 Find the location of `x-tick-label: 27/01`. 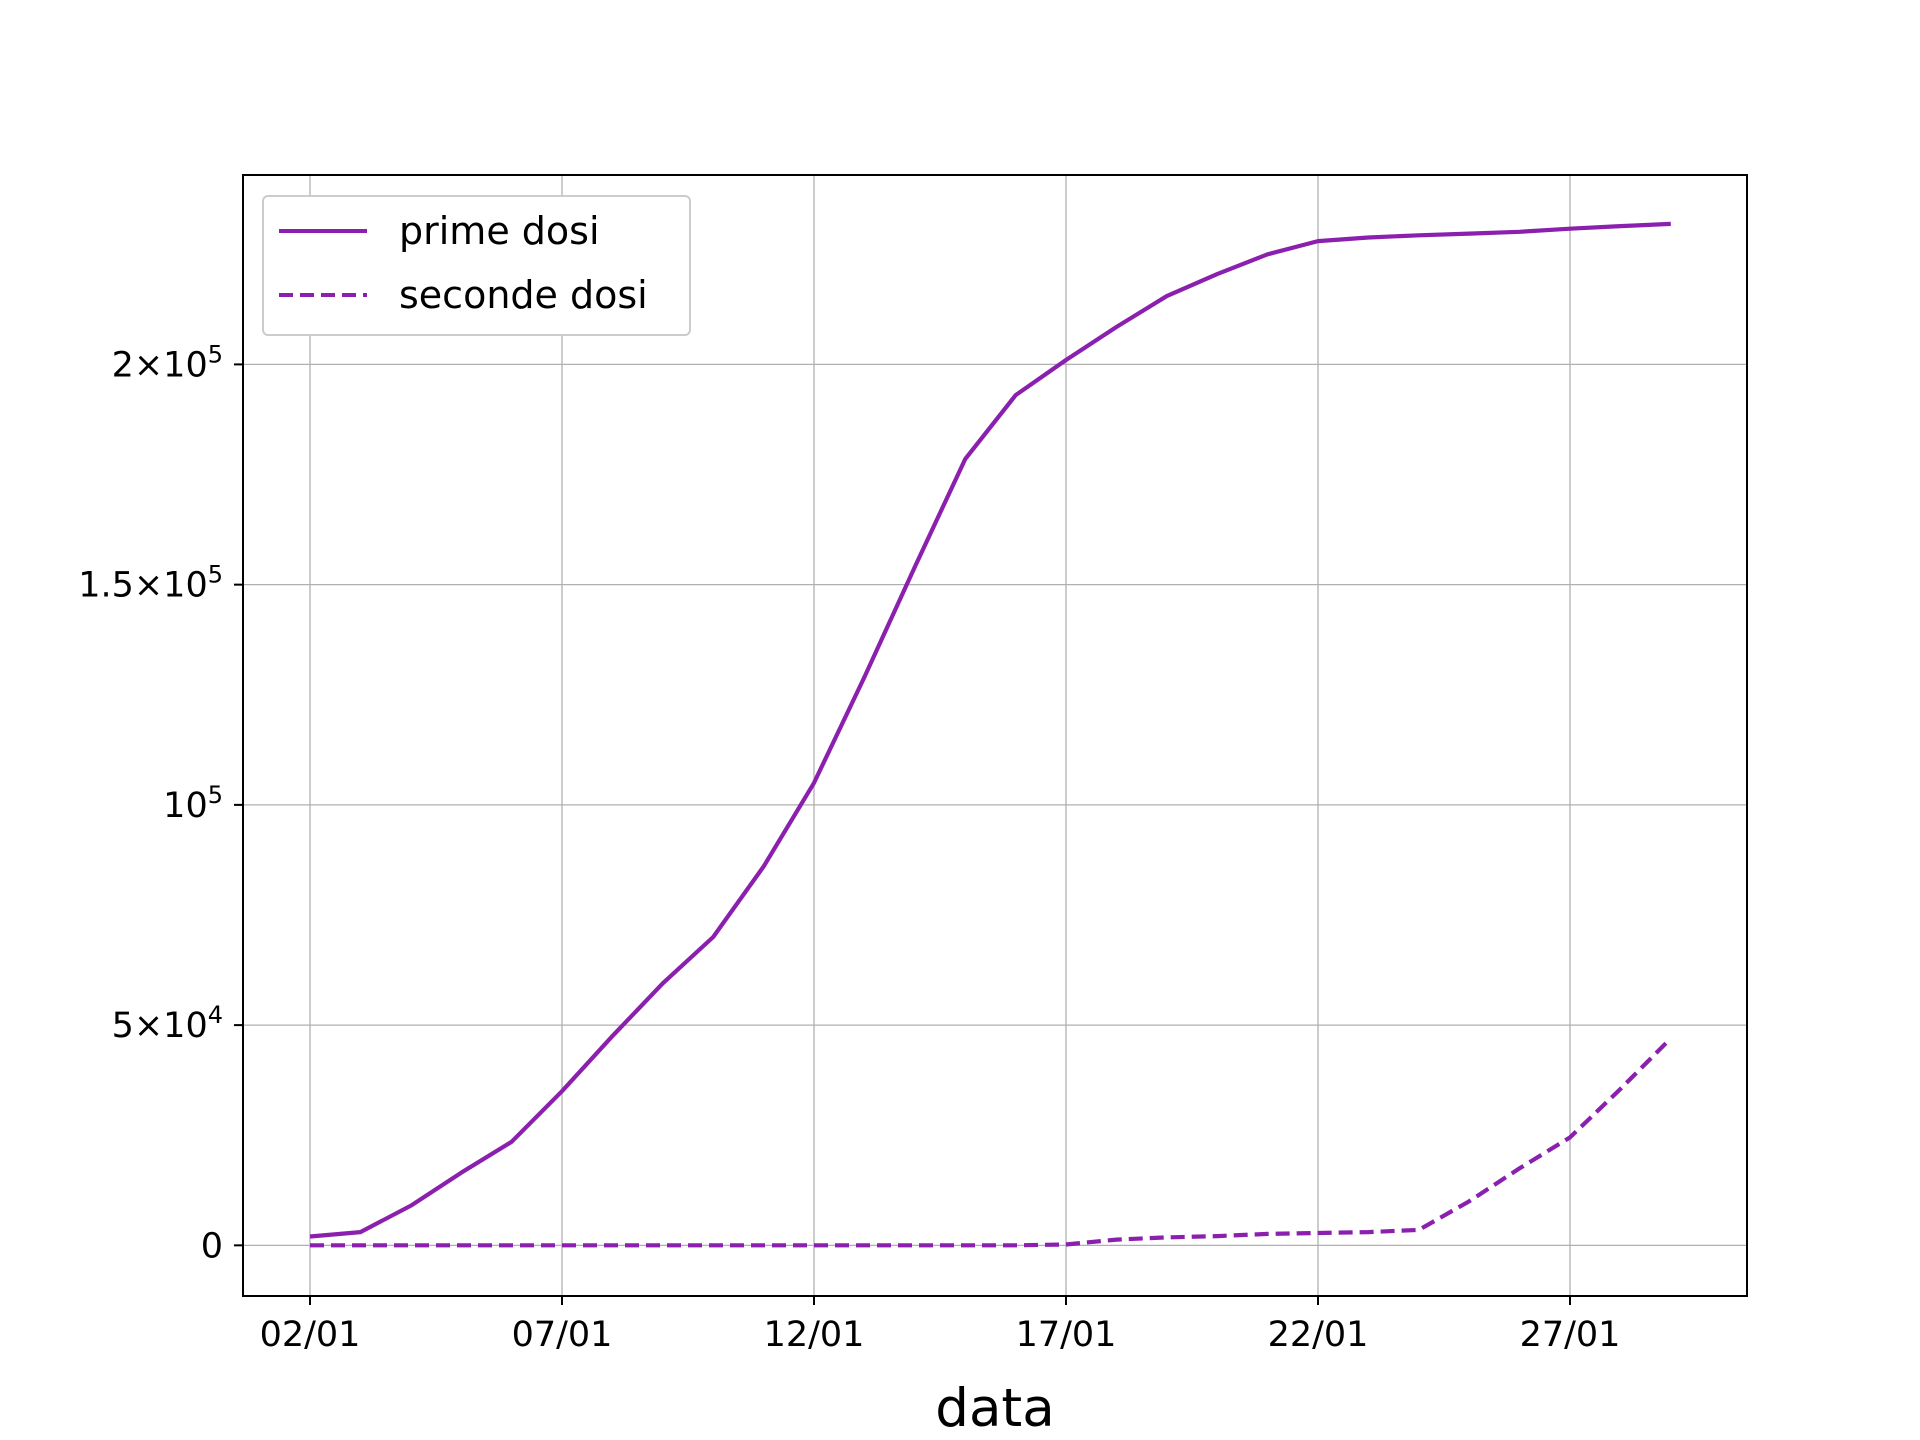

x-tick-label: 27/01 is located at coordinates (1570, 1335).